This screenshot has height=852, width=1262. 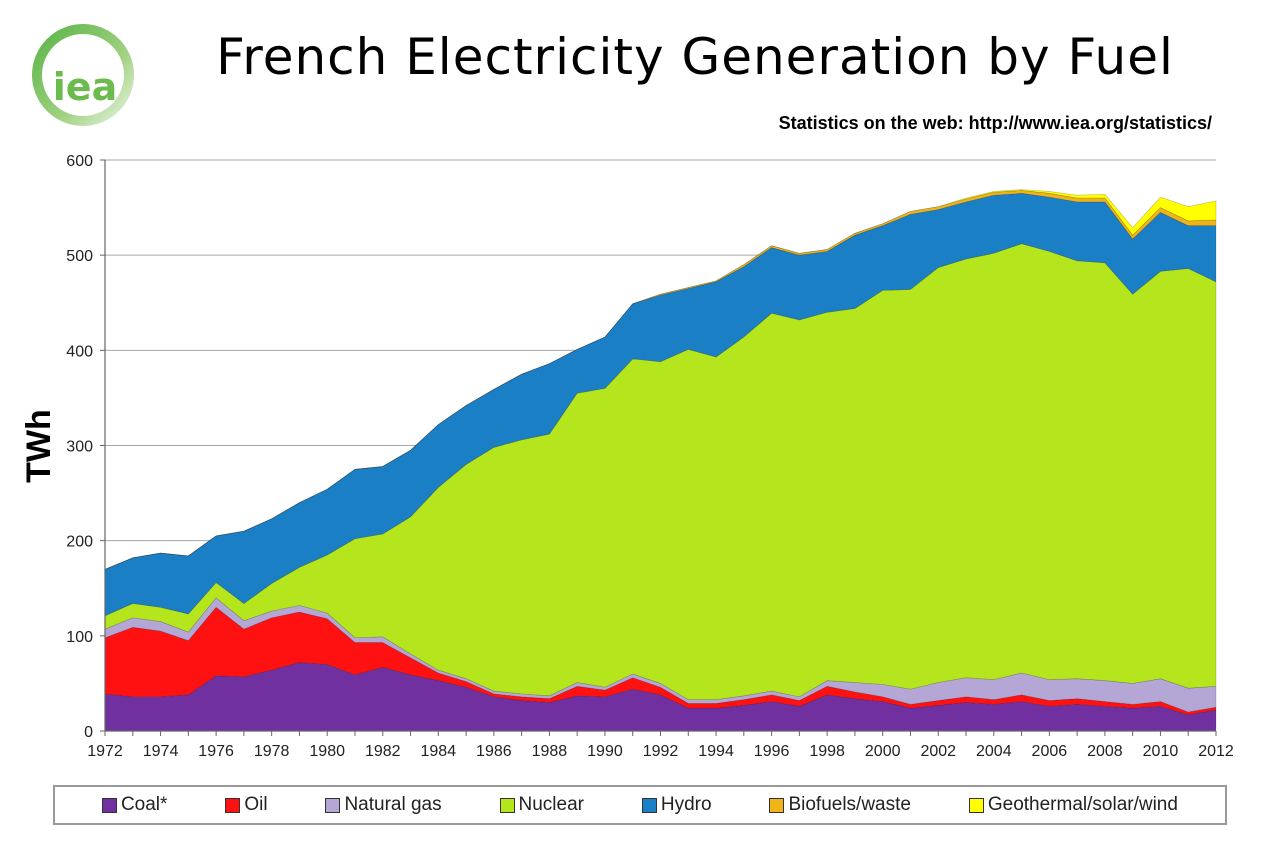 What do you see at coordinates (605, 751) in the screenshot?
I see `x-tick-label: 1990` at bounding box center [605, 751].